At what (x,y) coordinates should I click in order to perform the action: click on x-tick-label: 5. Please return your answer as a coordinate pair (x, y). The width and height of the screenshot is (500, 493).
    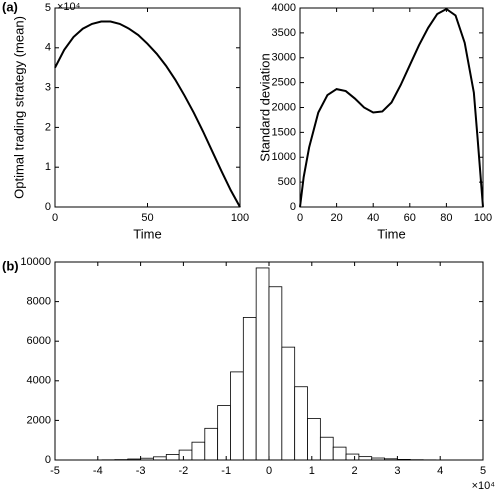
    Looking at the image, I should click on (483, 471).